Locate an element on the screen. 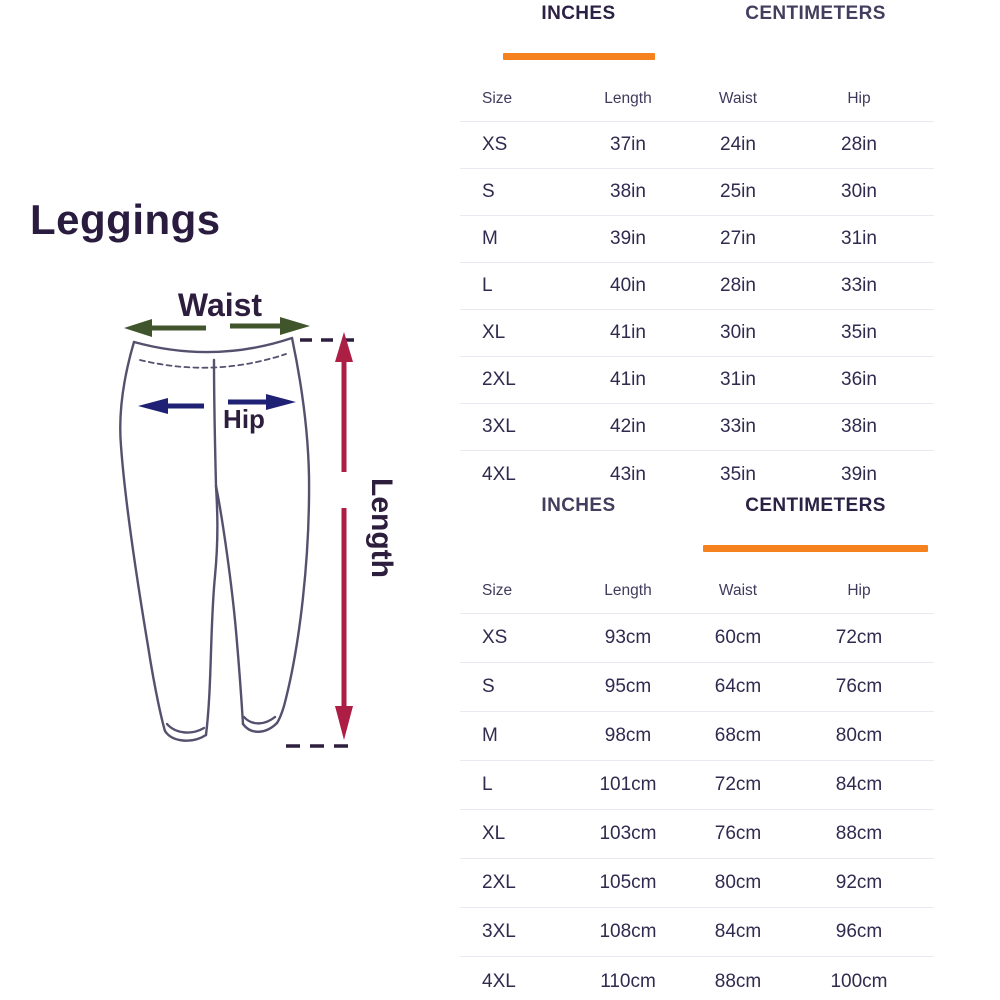 This screenshot has height=1000, width=1000. leggings-measurement-diagram: Waist Hip Length is located at coordinates (258, 517).